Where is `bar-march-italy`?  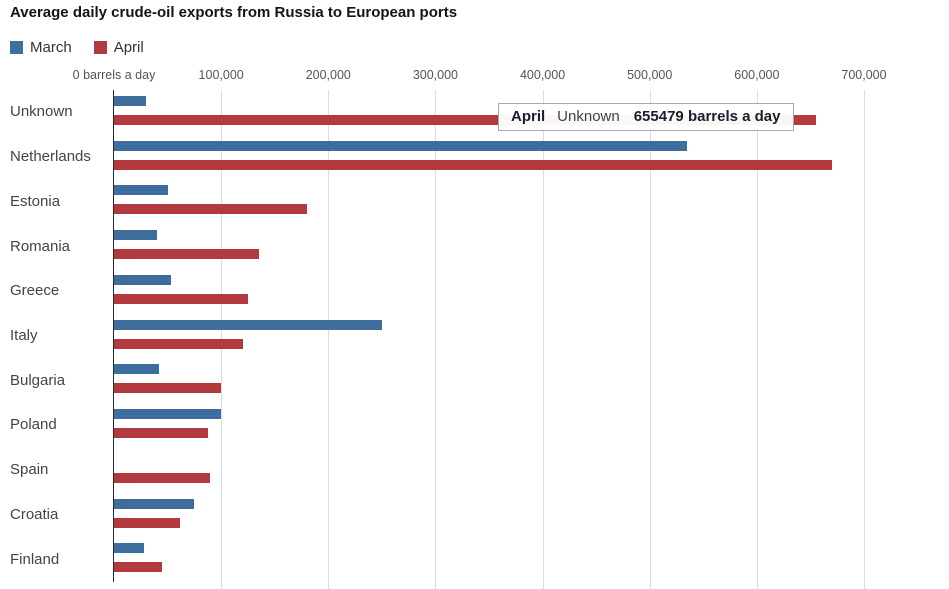
bar-march-italy is located at coordinates (248, 324).